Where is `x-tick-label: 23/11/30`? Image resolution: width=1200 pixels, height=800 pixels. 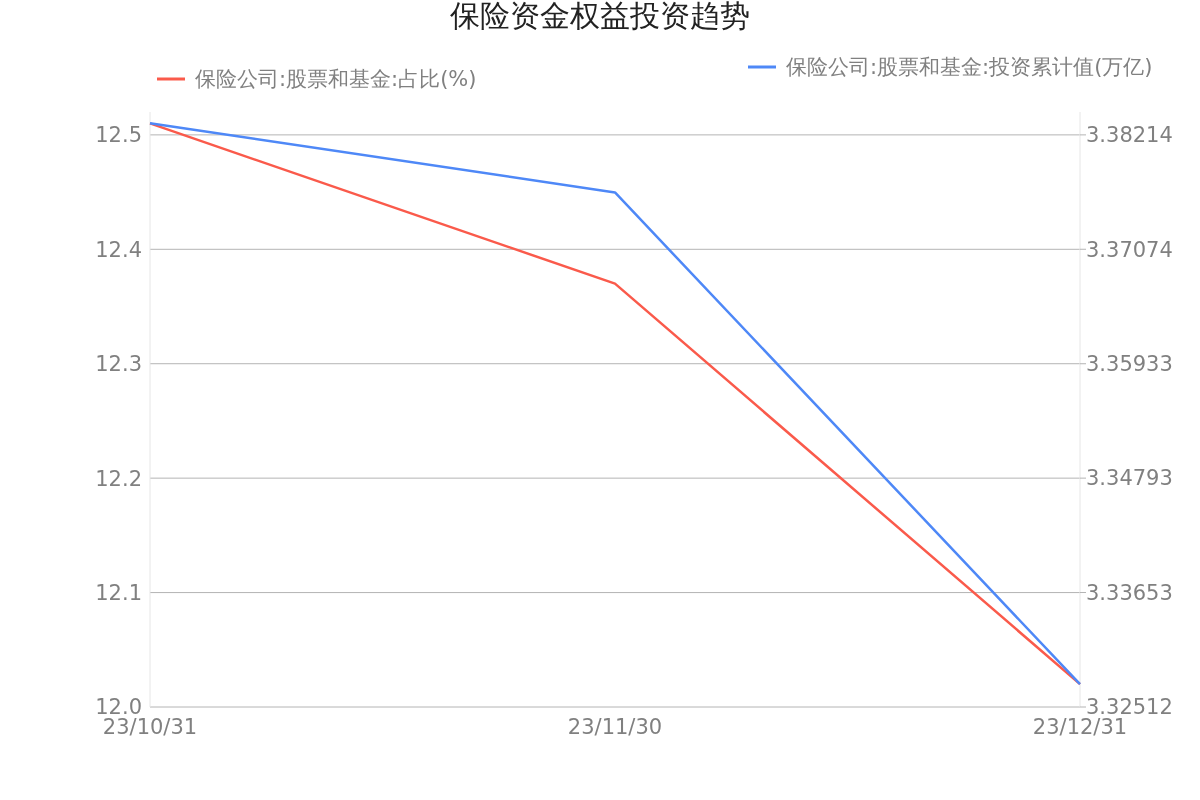 x-tick-label: 23/11/30 is located at coordinates (615, 727).